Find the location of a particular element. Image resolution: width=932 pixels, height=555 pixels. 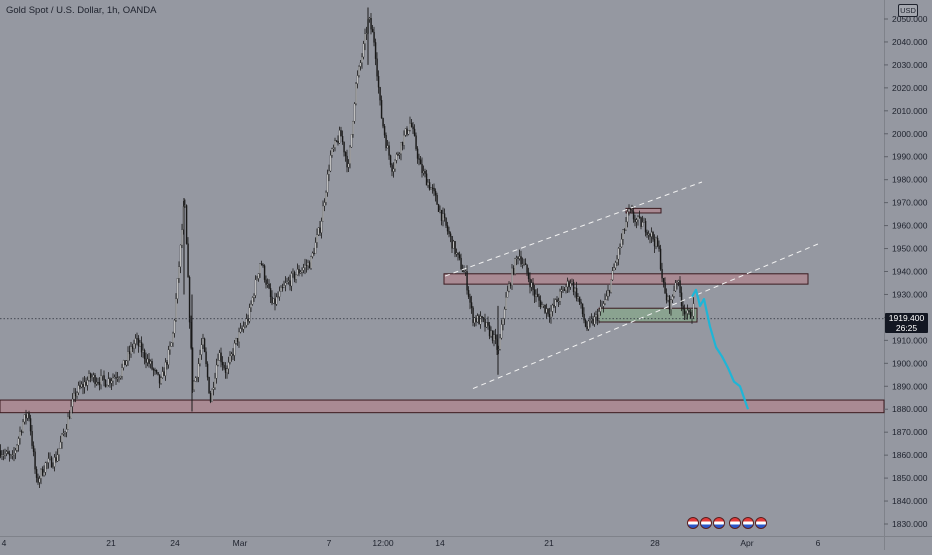

currency-badge: USD is located at coordinates (908, 10).